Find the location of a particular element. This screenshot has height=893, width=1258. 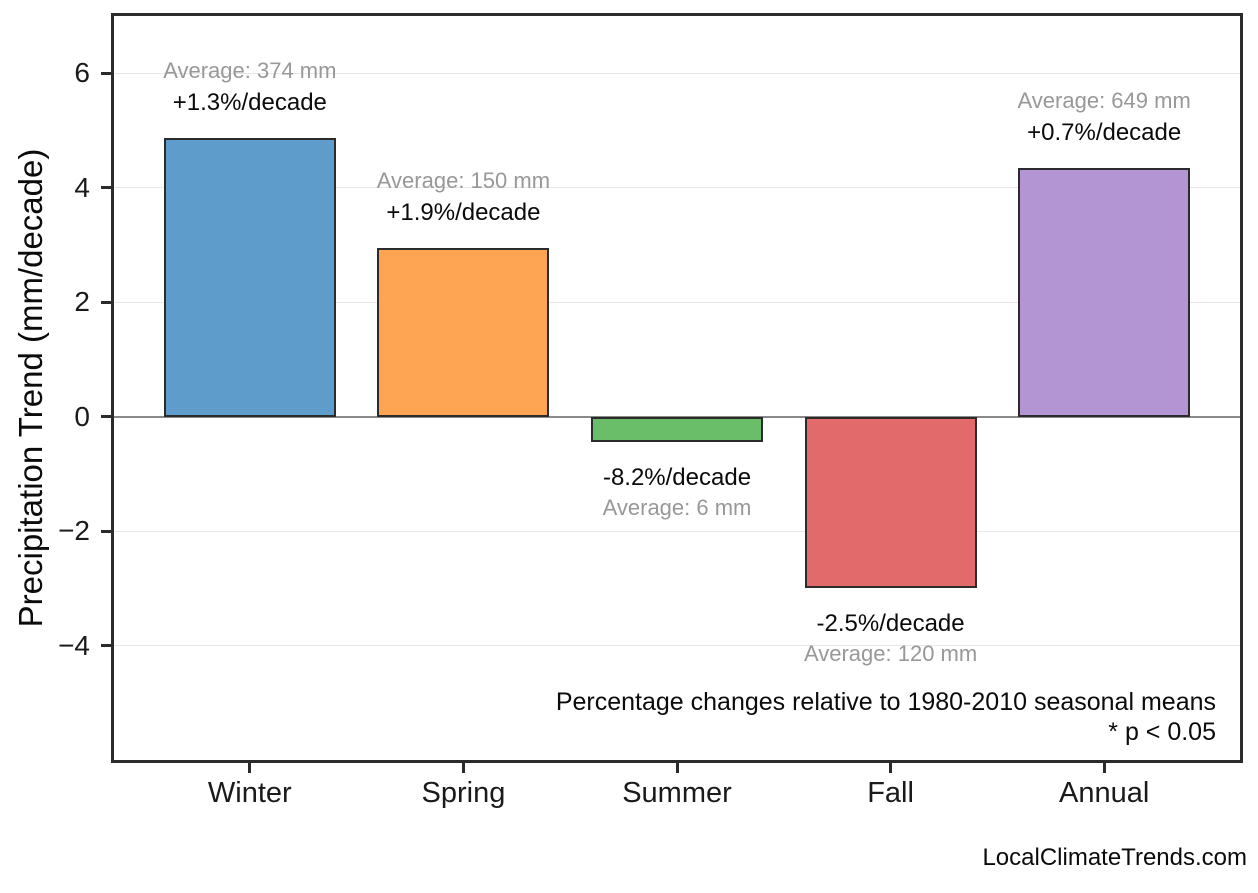

bar-avg-label-fall: Average: 120 mm is located at coordinates (890, 654).